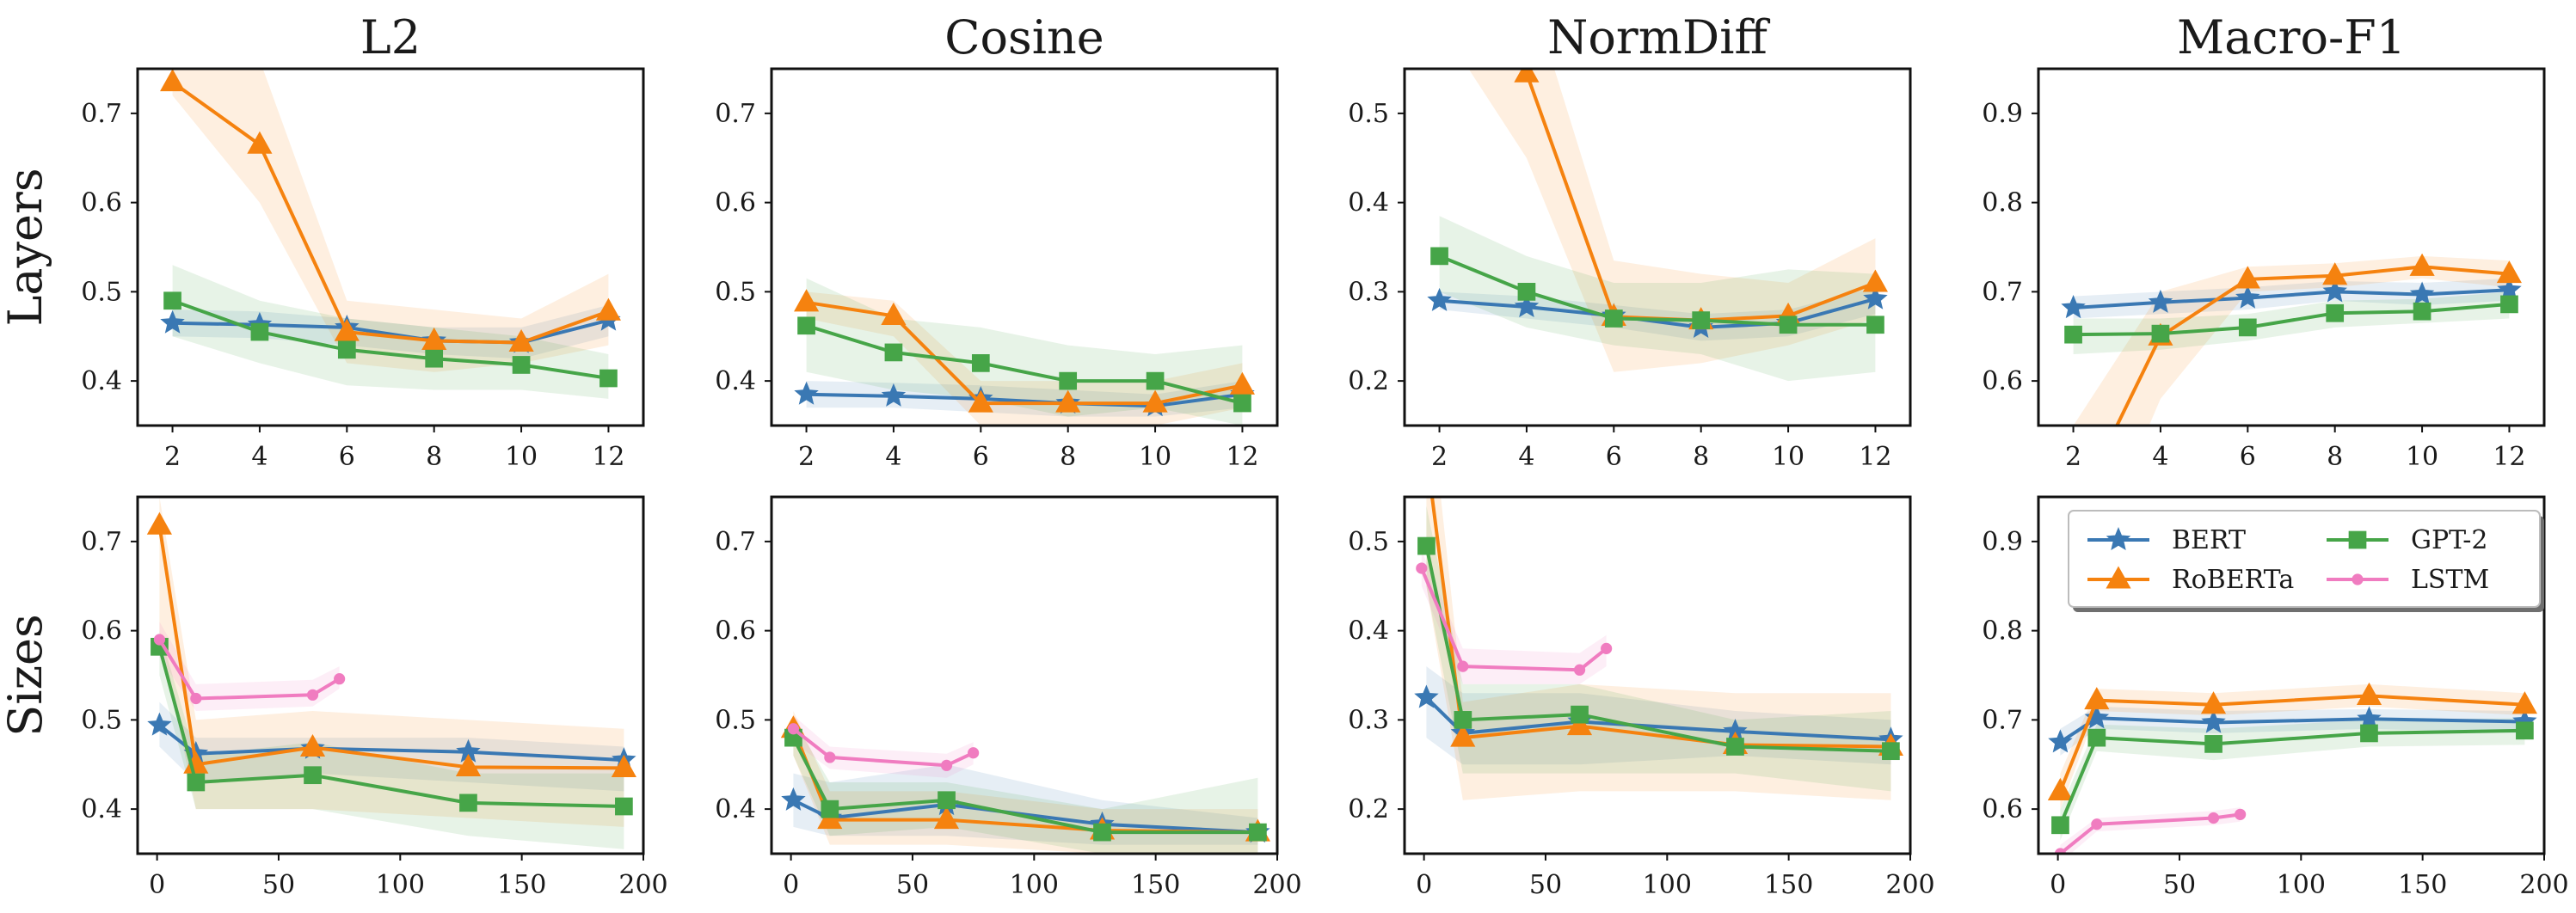 The width and height of the screenshot is (2576, 913). What do you see at coordinates (883, 746) in the screenshot?
I see `band-lstm` at bounding box center [883, 746].